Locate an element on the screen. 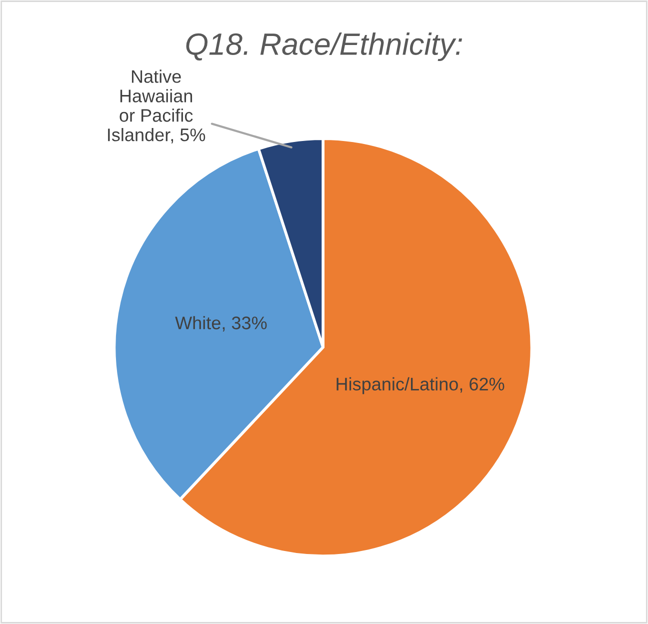 The image size is (648, 624). slice-label: Native Hawaiian or Pacific Islander, 5% is located at coordinates (157, 107).